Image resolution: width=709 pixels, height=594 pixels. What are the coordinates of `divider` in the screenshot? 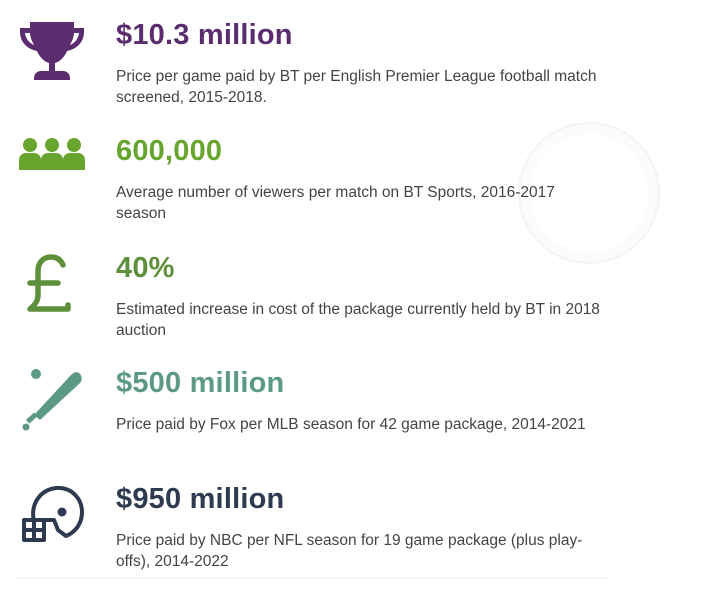 It's located at (310, 578).